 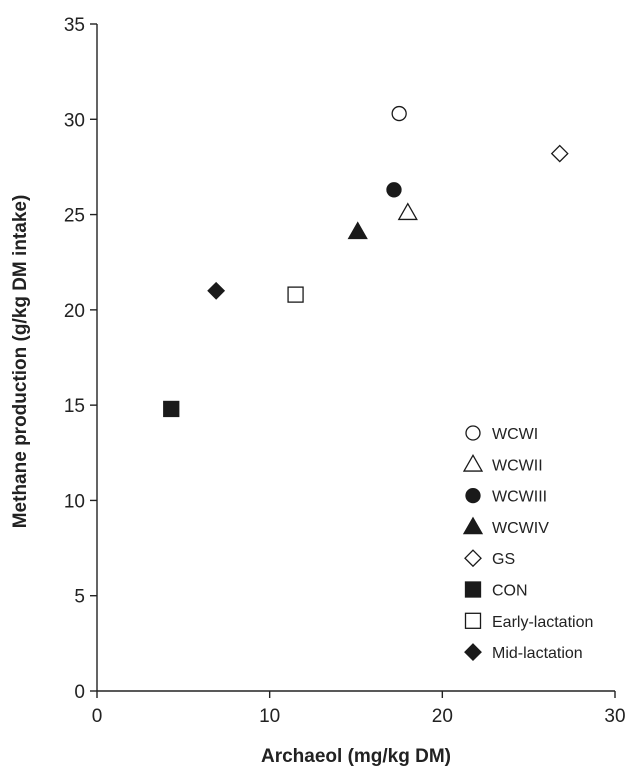 What do you see at coordinates (537, 653) in the screenshot?
I see `legend-label: Mid-lactation` at bounding box center [537, 653].